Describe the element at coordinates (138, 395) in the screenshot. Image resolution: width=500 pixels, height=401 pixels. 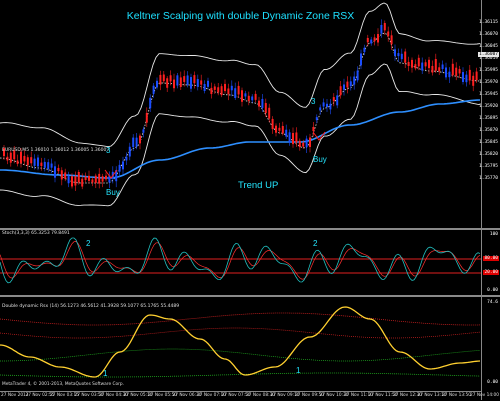
I see `time-axis-label: 27 Nov 05:10` at that location.